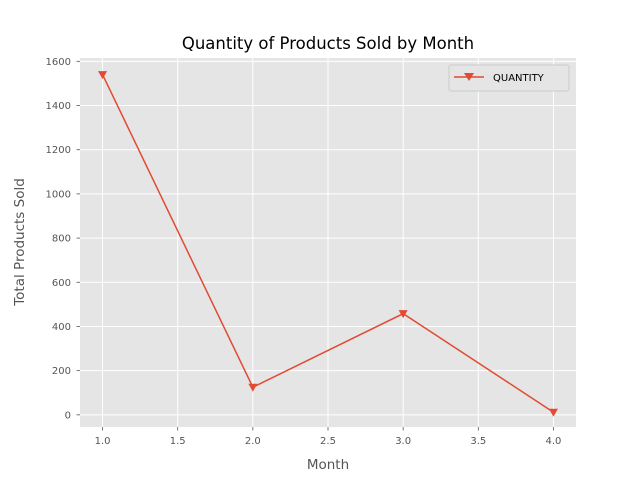 The image size is (640, 480). Describe the element at coordinates (328, 43) in the screenshot. I see `chart-title: Quantity of Products Sold by Month` at that location.